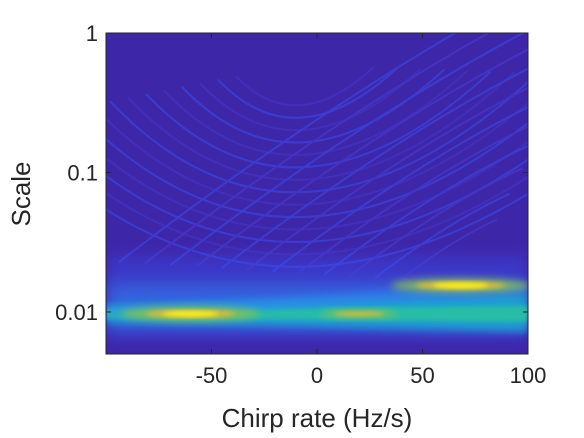  I want to click on x-axis-label: Chirp rate (Hz/s), so click(317, 418).